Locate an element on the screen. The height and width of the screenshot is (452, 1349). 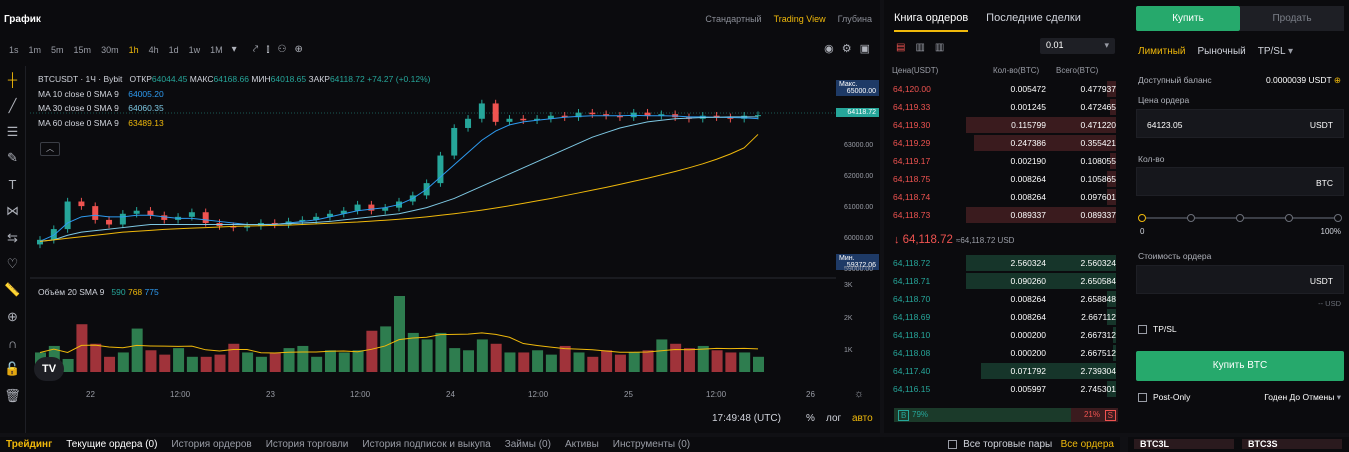
bottom-tab: История торговли is located at coordinates (307, 444).